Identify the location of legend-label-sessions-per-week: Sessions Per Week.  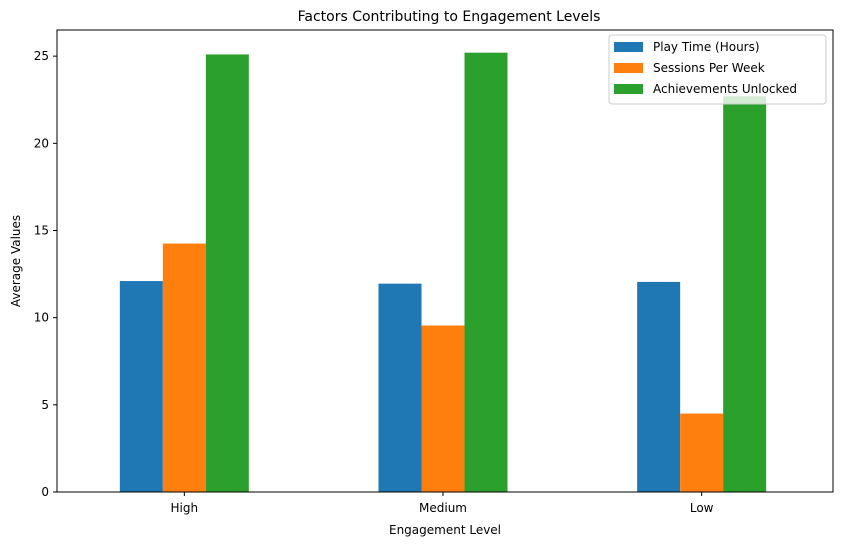
(709, 68).